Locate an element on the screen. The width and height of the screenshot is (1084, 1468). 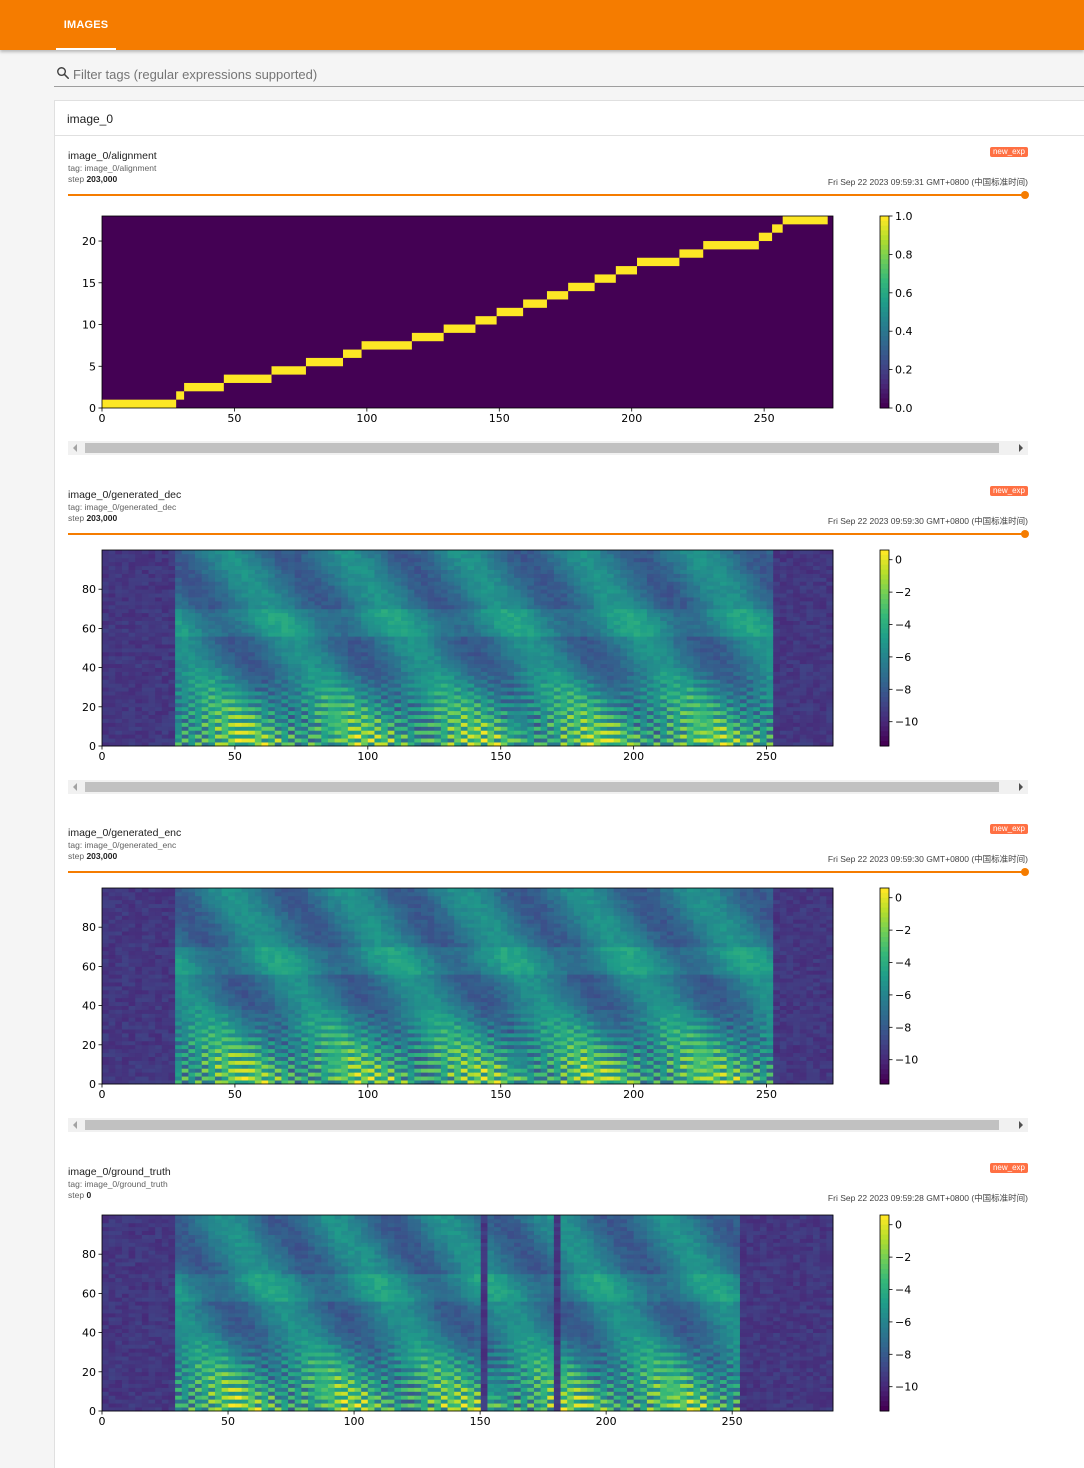
scrollbar-thumb is located at coordinates (542, 448).